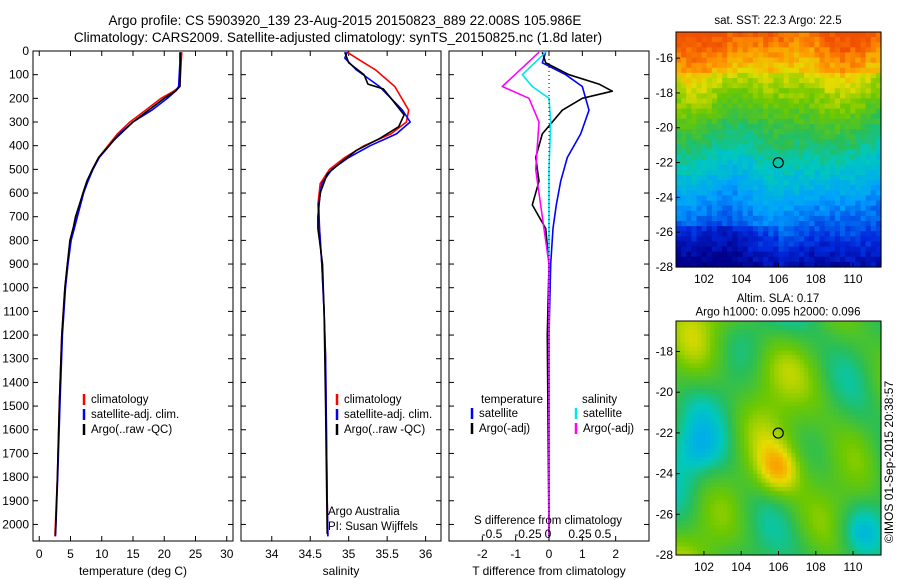  What do you see at coordinates (388, 415) in the screenshot?
I see `salinity-legend-label: satellite-adj. clim.` at bounding box center [388, 415].